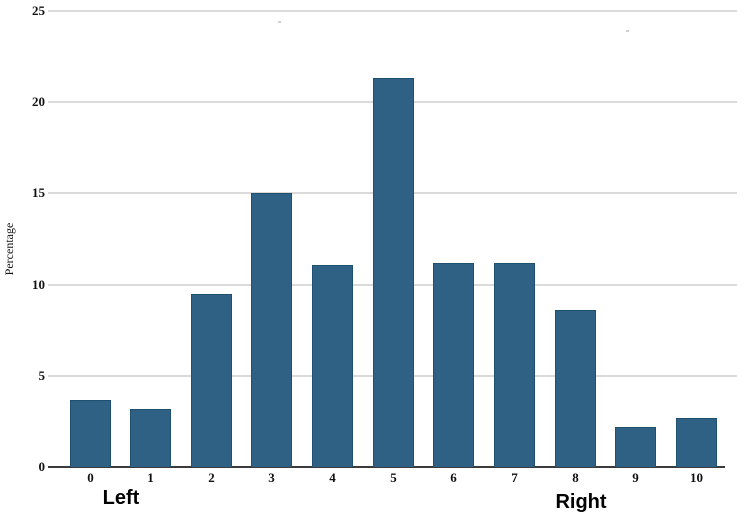  I want to click on y-tick-label-20: 20, so click(38, 101).